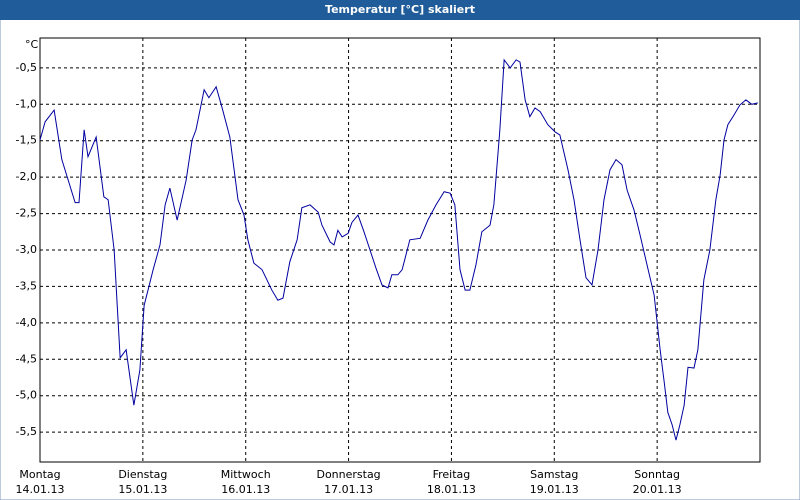  What do you see at coordinates (246, 474) in the screenshot?
I see `x-tick-label: Mittwoch` at bounding box center [246, 474].